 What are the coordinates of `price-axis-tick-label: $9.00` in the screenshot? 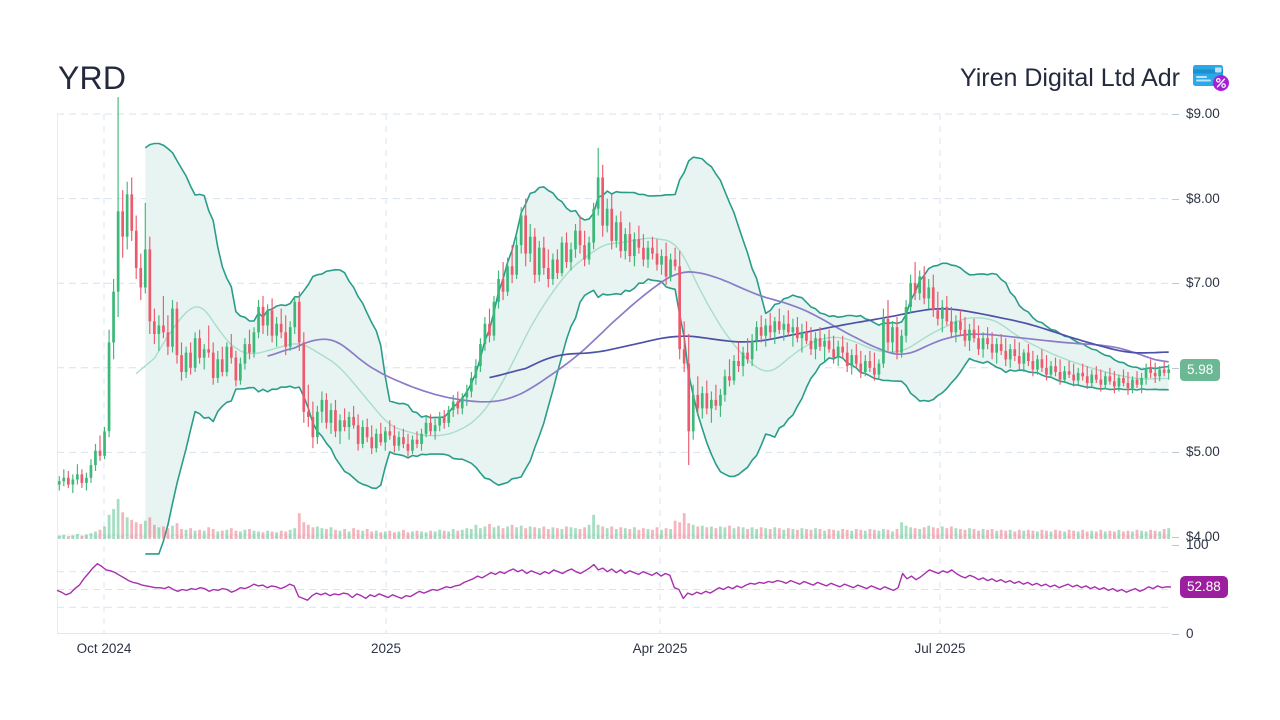 It's located at (1203, 113).